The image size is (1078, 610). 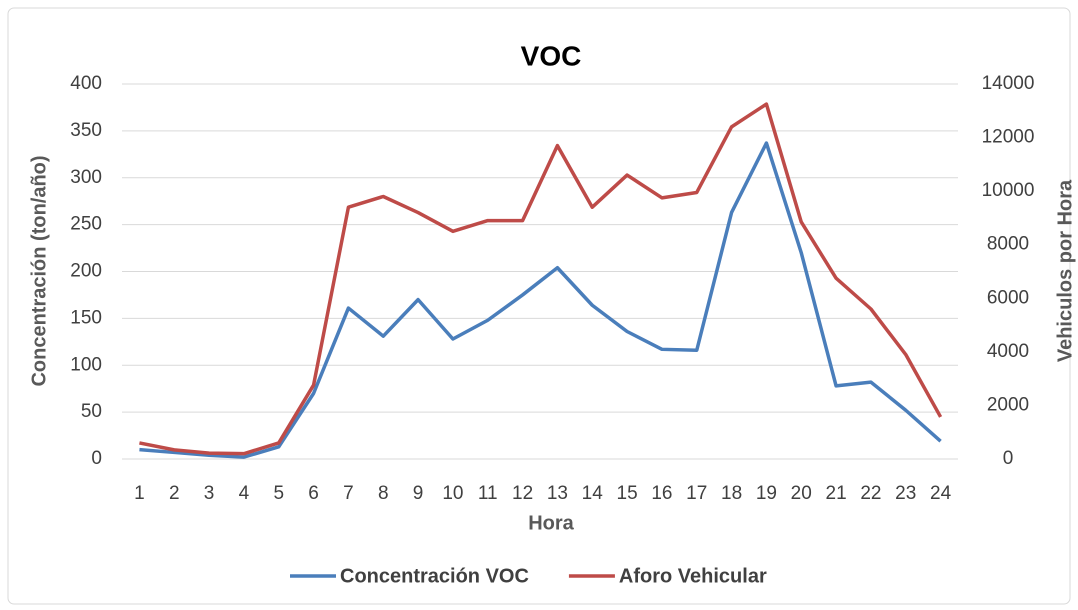 What do you see at coordinates (244, 493) in the screenshot?
I see `x-tick-label: 4` at bounding box center [244, 493].